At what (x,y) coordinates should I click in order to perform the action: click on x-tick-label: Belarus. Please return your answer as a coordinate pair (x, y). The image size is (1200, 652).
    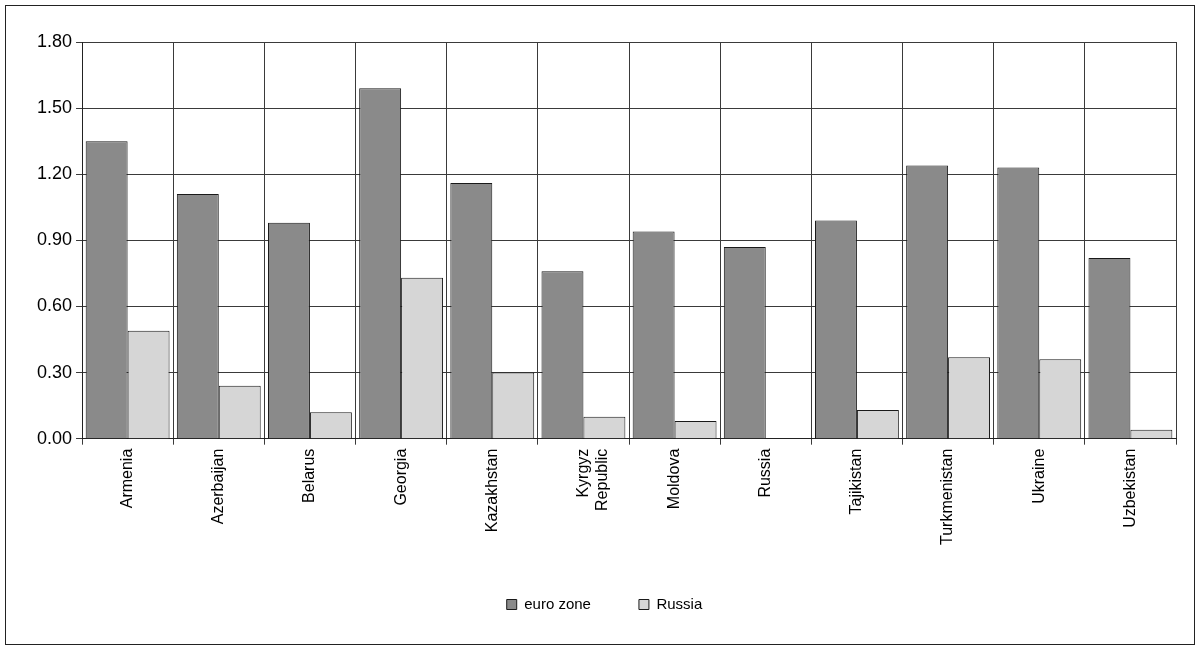
    Looking at the image, I should click on (309, 475).